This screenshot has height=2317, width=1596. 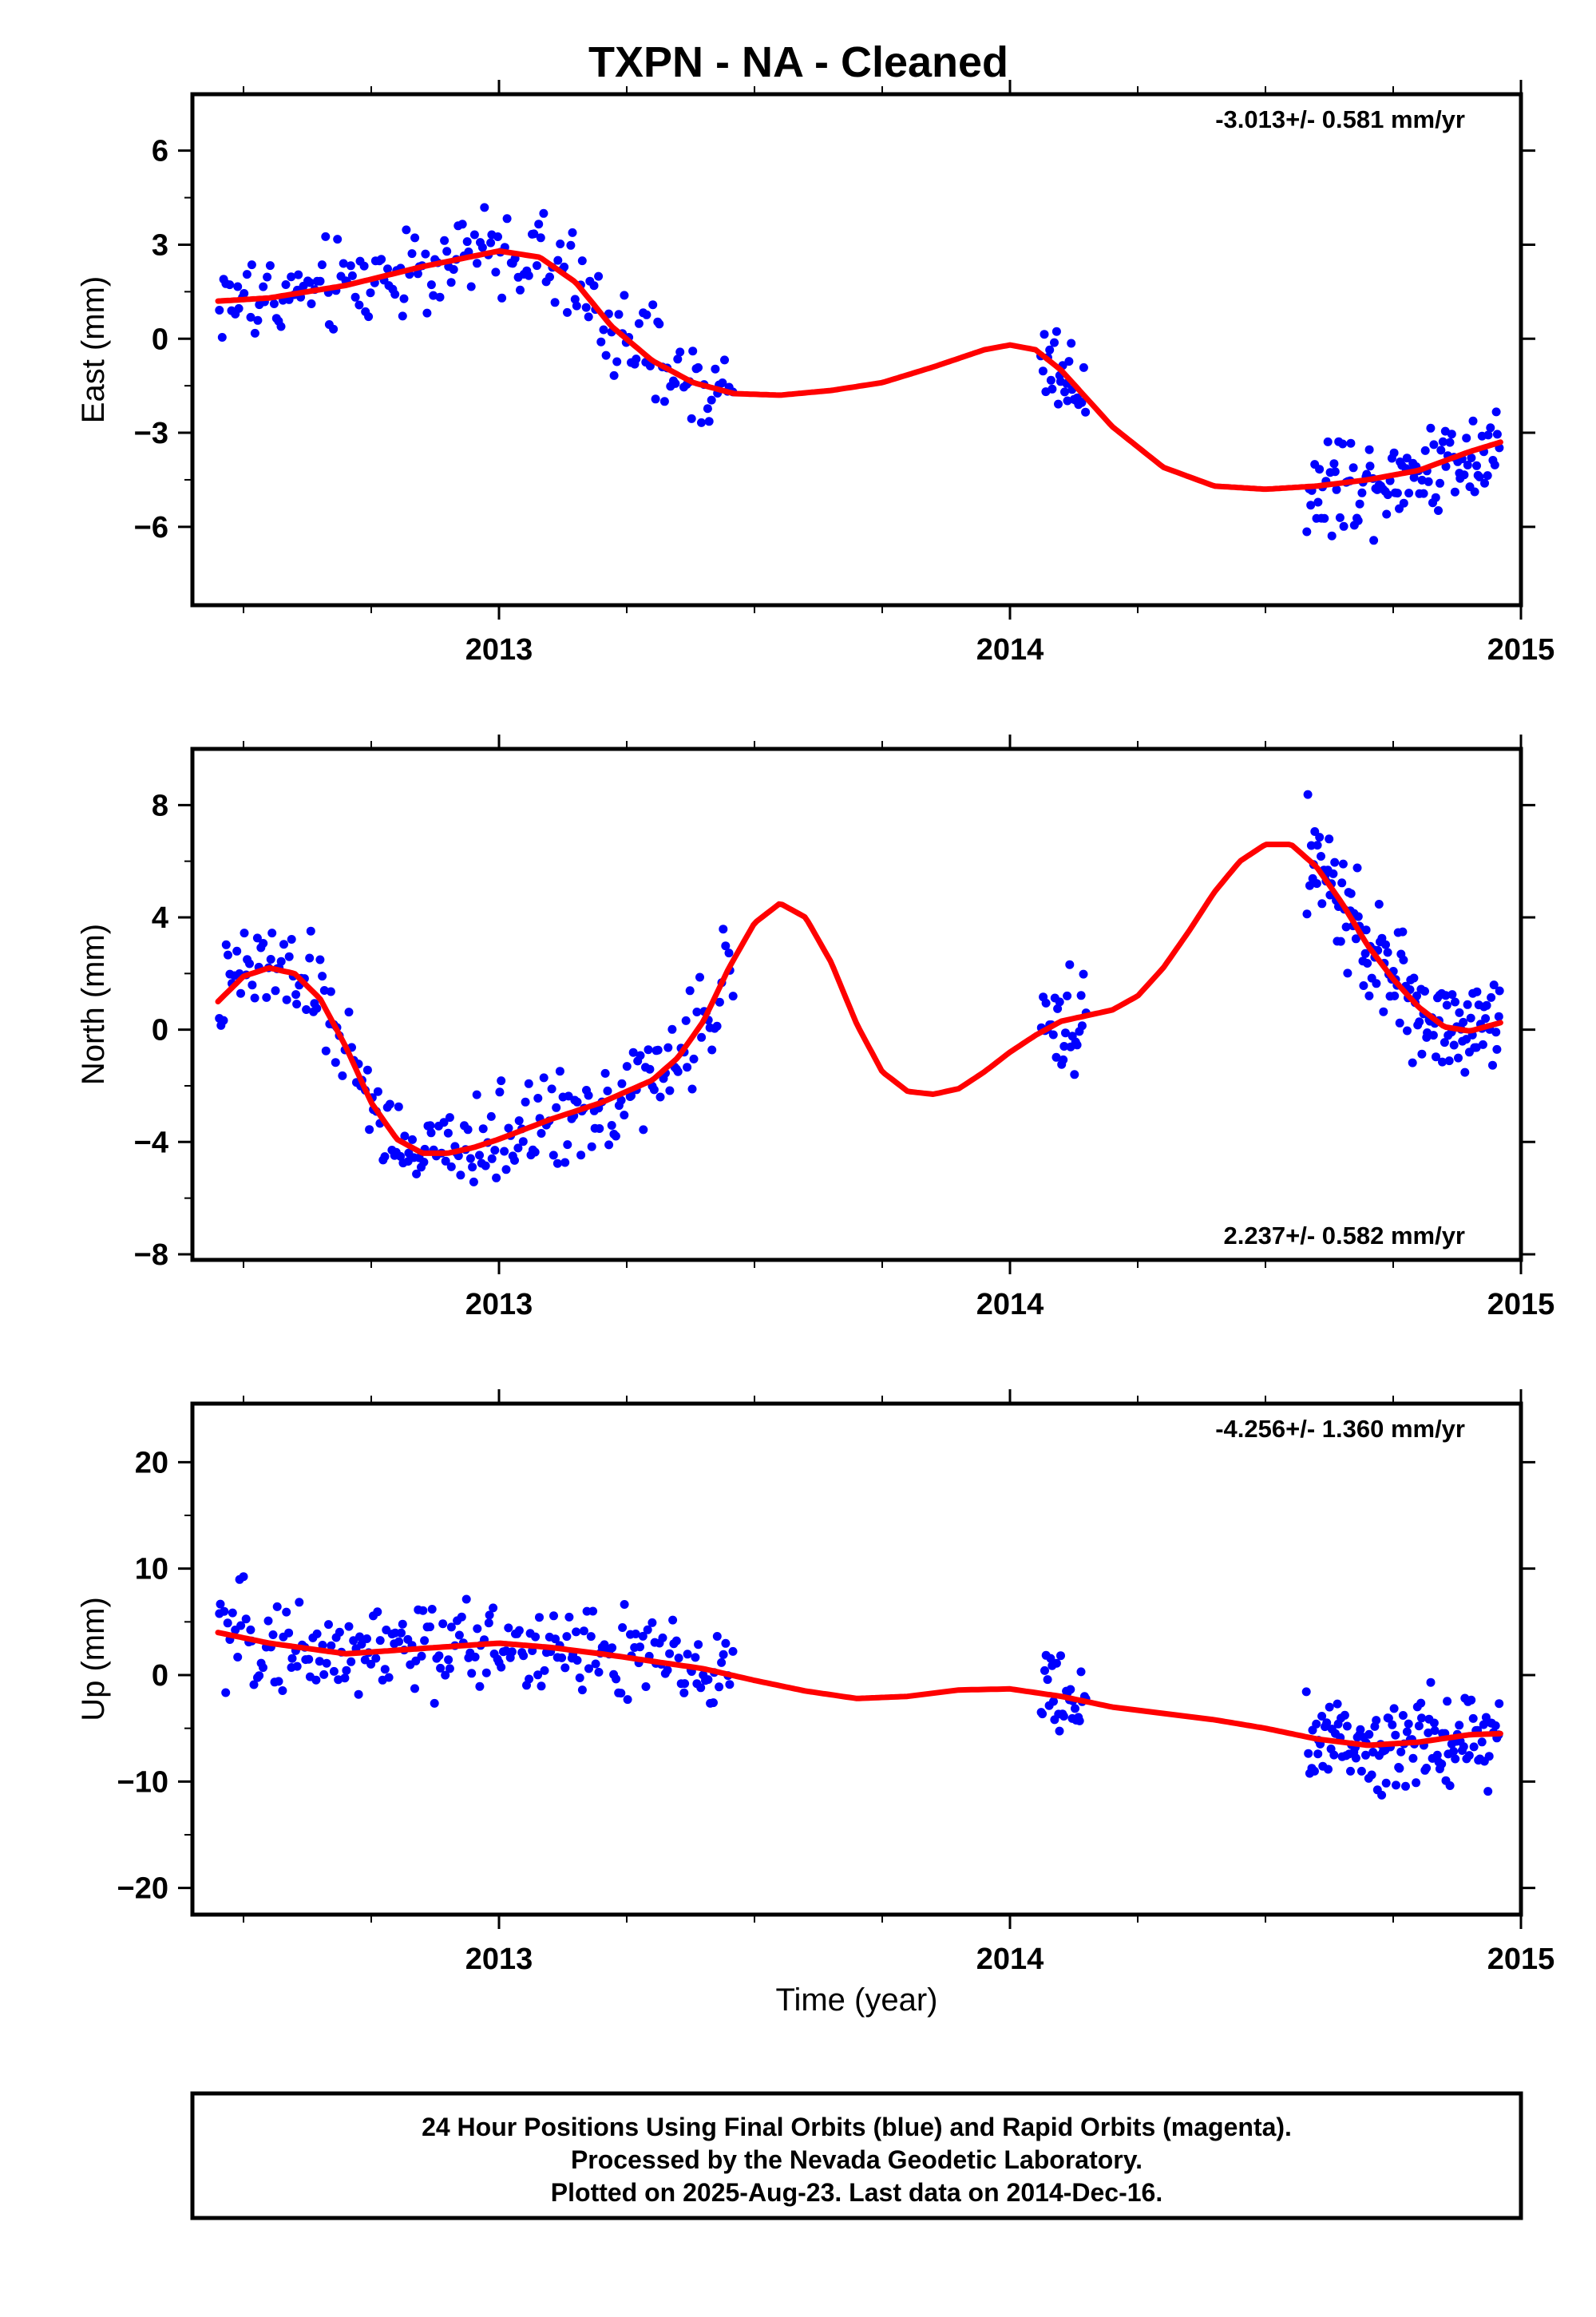 I want to click on east-y-tick-label: 3, so click(x=160, y=245).